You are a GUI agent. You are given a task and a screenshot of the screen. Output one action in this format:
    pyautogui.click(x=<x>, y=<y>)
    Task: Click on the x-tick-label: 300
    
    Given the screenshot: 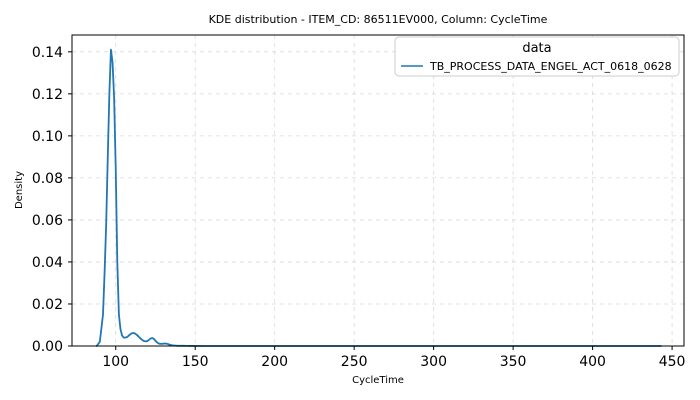 What is the action you would take?
    pyautogui.click(x=433, y=362)
    